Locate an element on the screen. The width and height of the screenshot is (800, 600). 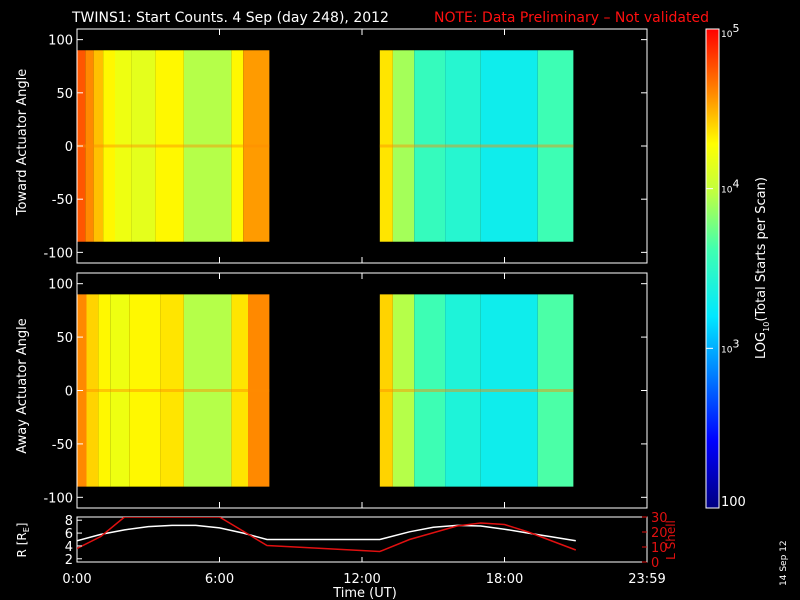
away-ylabel: Away Actuator Angle is located at coordinates (22, 385).